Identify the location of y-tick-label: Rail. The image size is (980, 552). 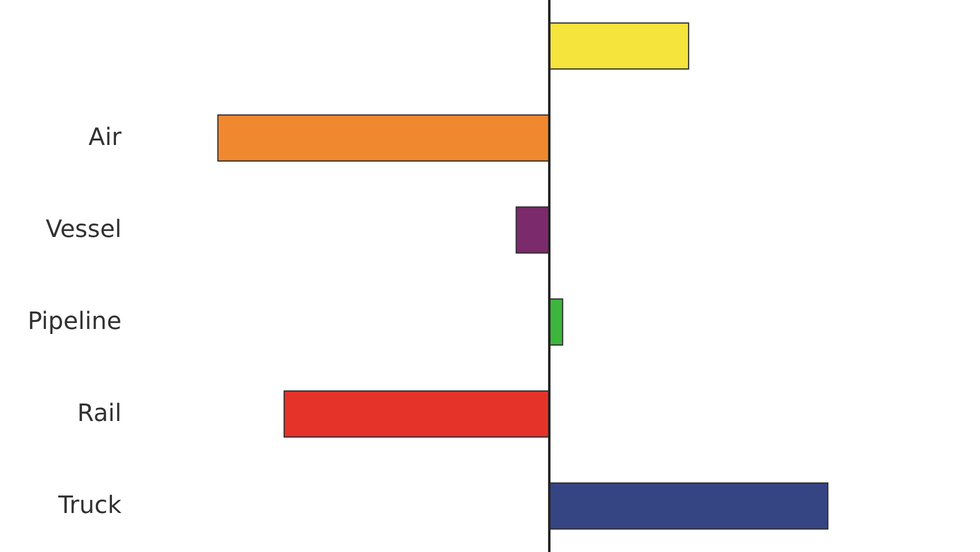
(99, 413).